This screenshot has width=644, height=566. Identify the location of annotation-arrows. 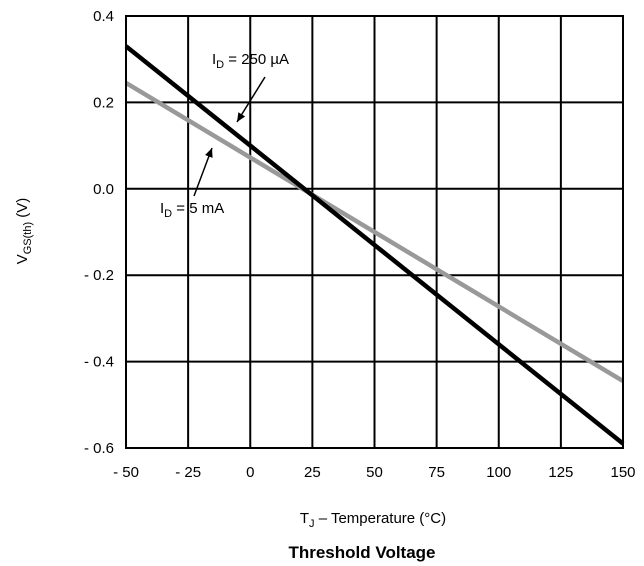
(229, 136).